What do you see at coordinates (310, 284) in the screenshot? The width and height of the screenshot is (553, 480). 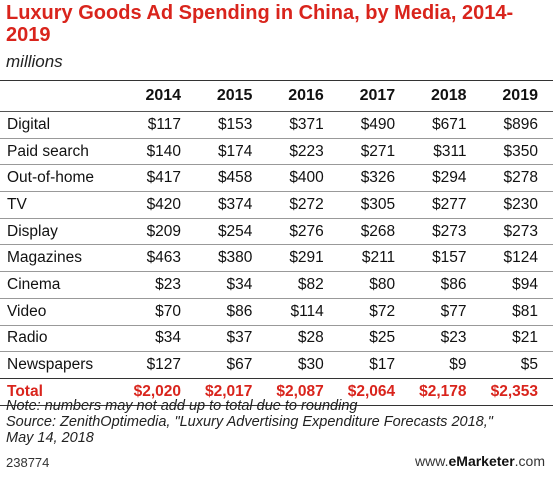 I see `table-cell: $82` at bounding box center [310, 284].